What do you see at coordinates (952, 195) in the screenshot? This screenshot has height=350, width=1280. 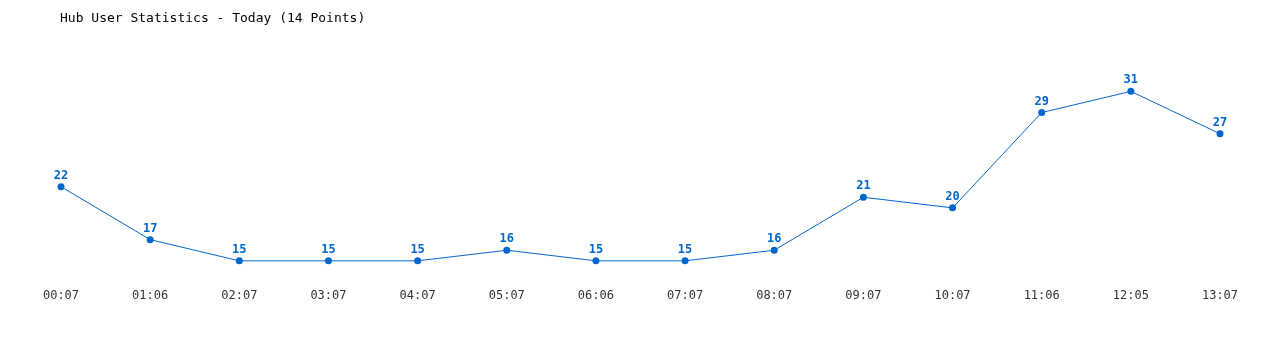 I see `data-label: 20` at bounding box center [952, 195].